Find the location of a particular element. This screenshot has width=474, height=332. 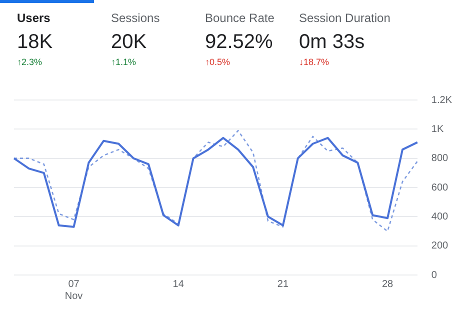

text: 92.52% is located at coordinates (239, 42).